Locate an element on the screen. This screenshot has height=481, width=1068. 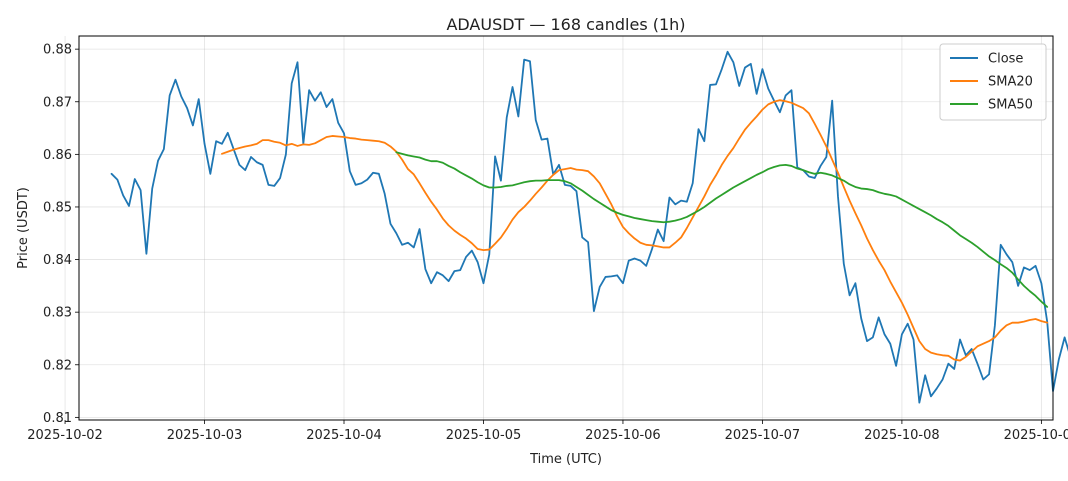
legend-label-sma20: SMA20 is located at coordinates (1010, 82).